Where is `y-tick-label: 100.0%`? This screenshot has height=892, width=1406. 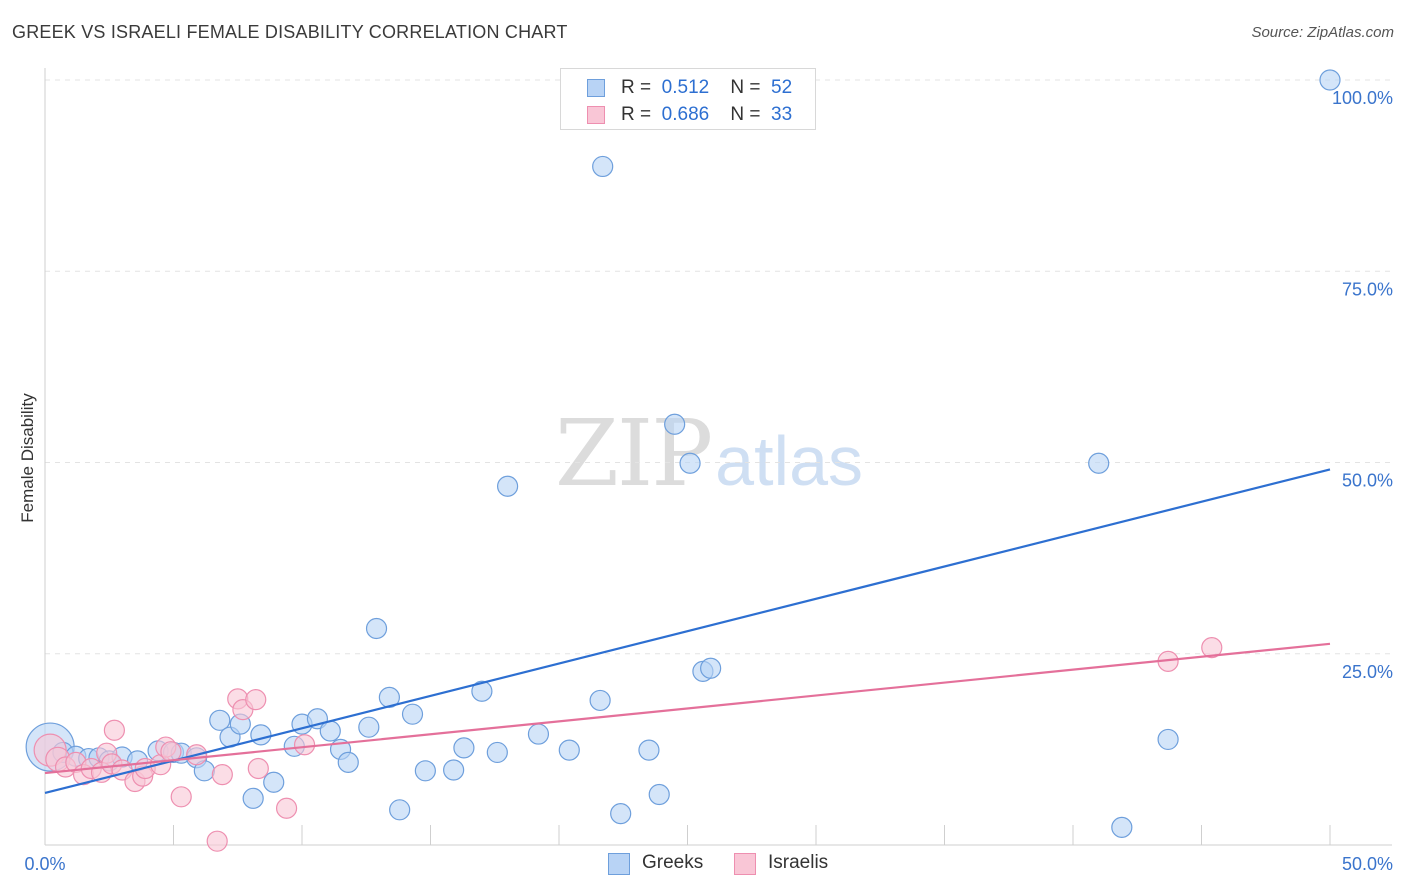
y-tick-label: 100.0% is located at coordinates (1362, 98).